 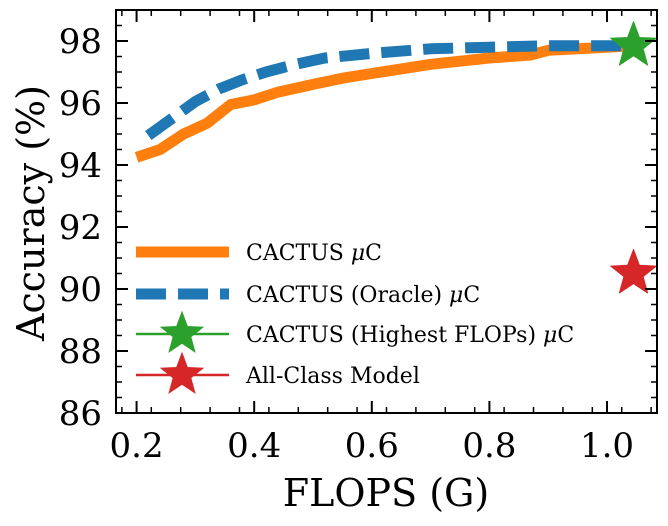 I want to click on y-tick-label: 94, so click(x=80, y=166).